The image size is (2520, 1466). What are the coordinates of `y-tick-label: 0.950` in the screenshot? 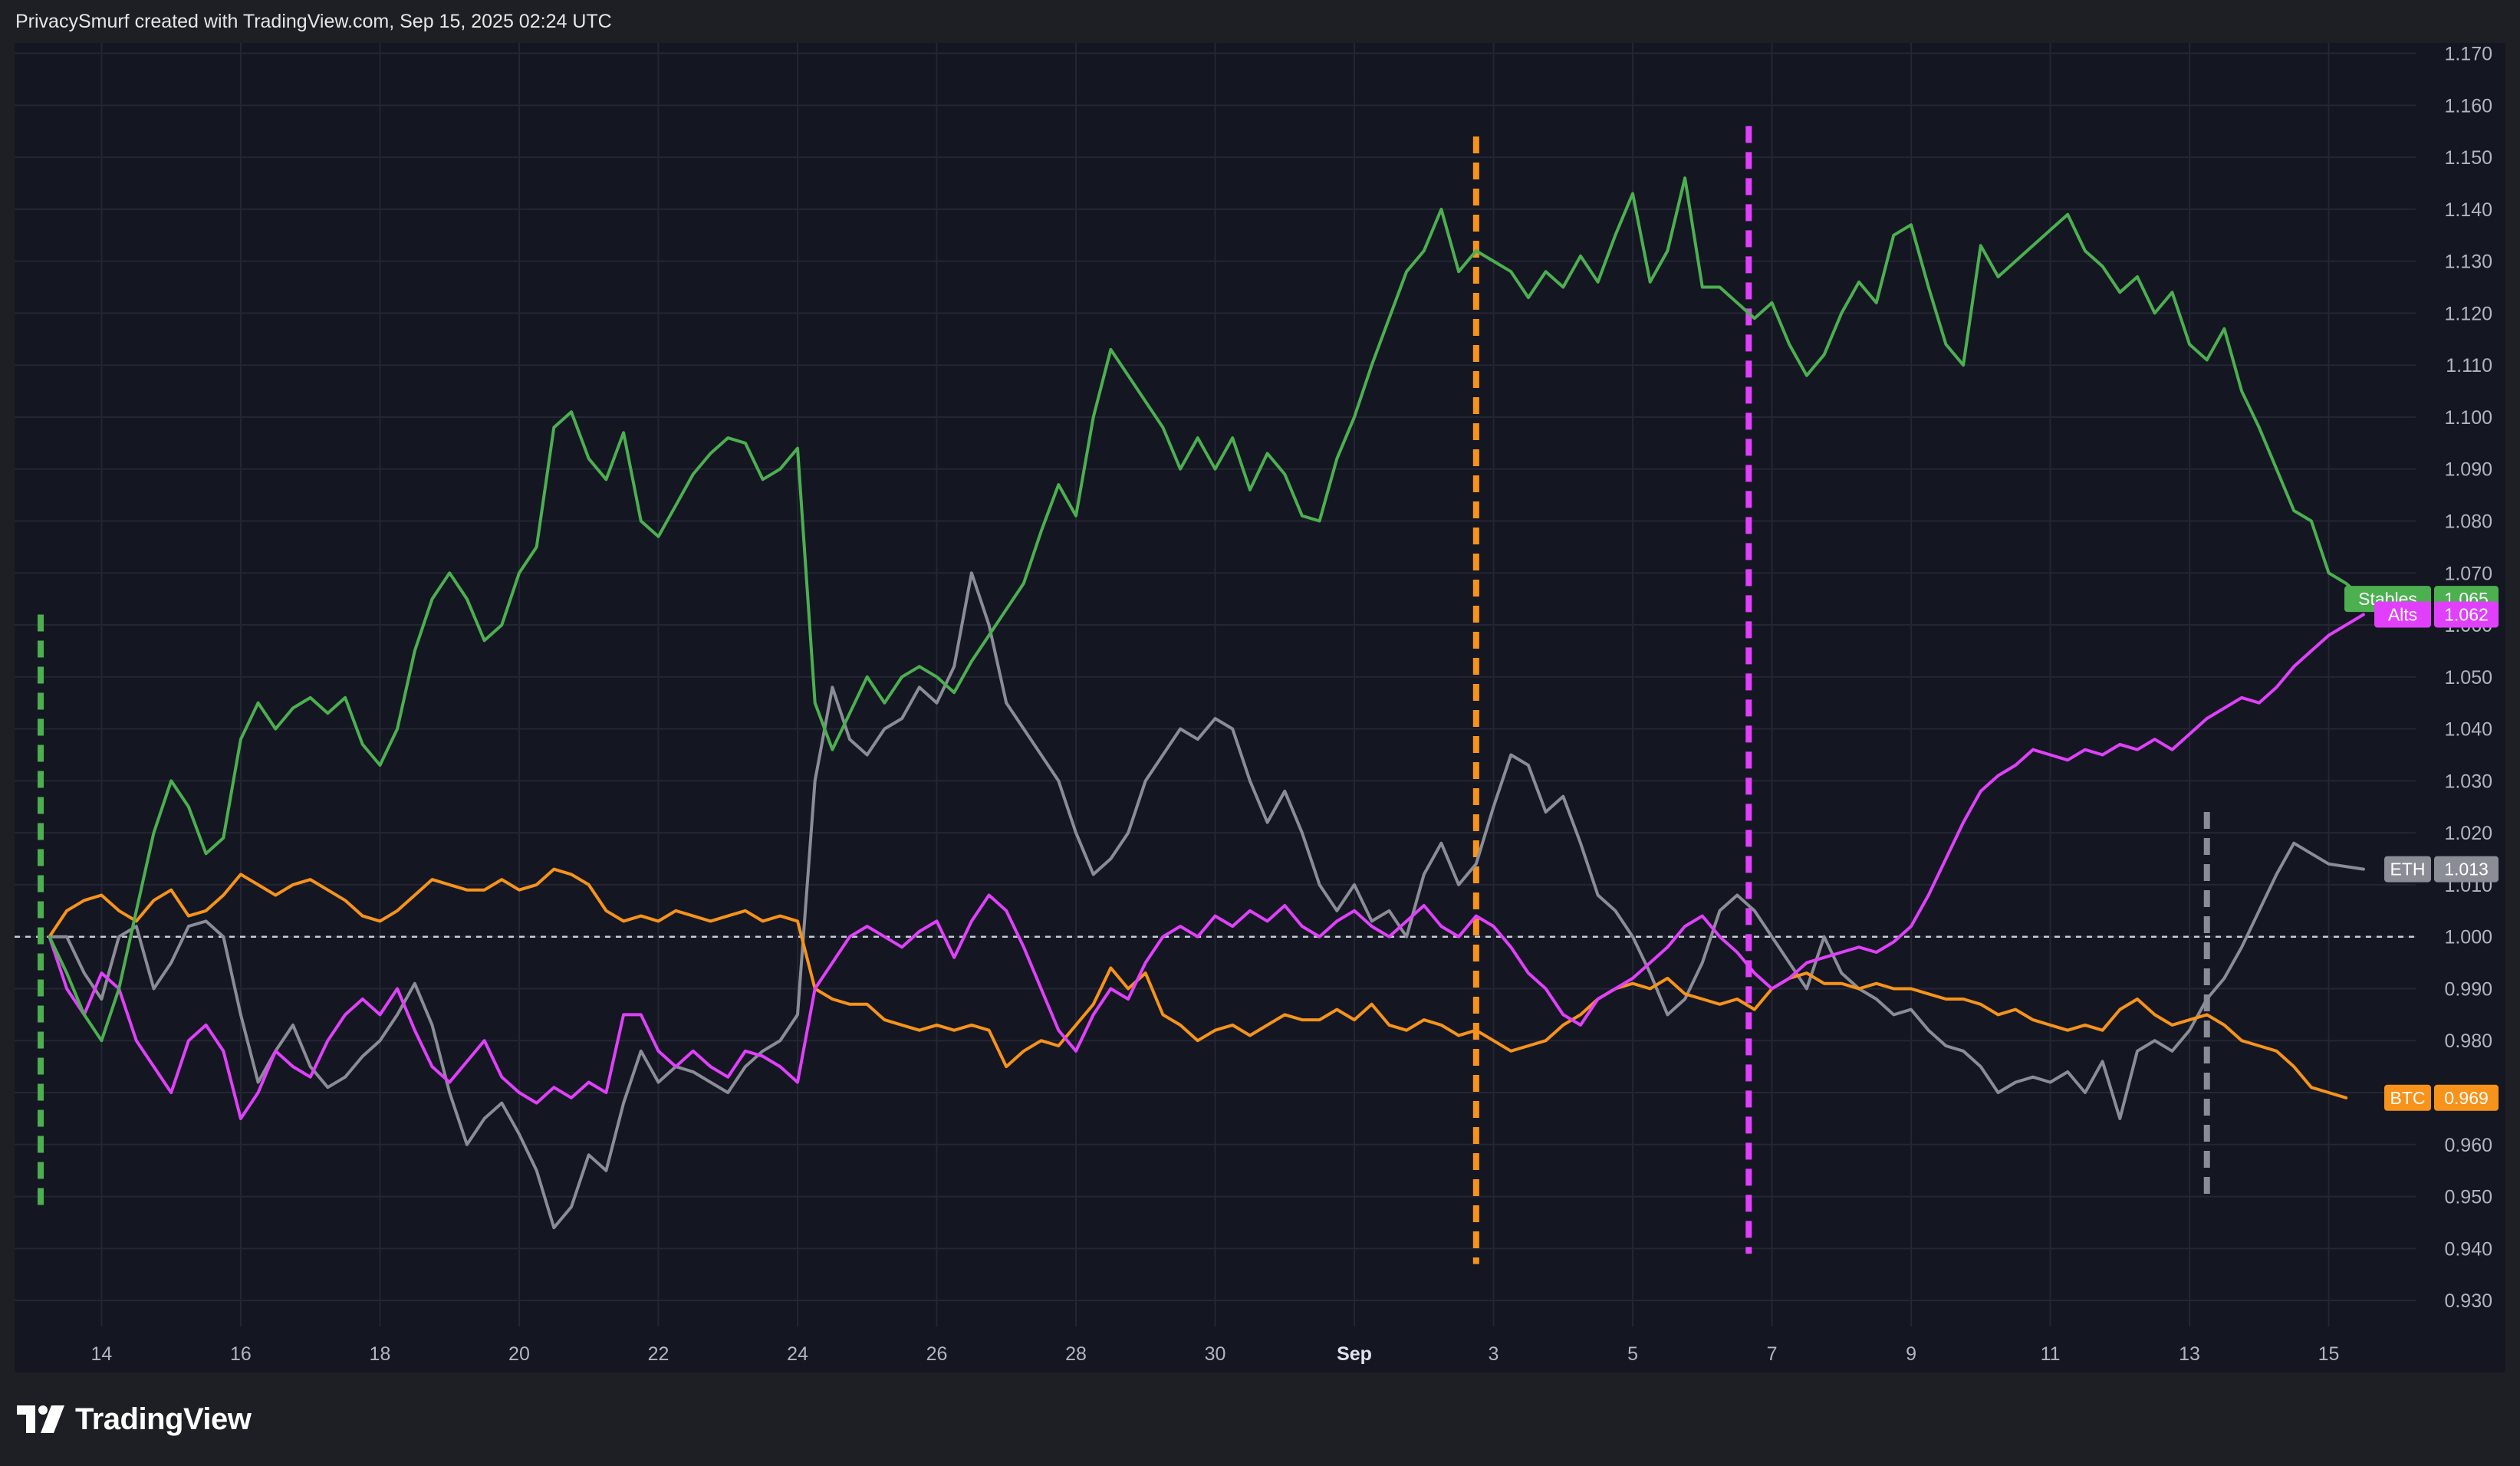 It's located at (2468, 1197).